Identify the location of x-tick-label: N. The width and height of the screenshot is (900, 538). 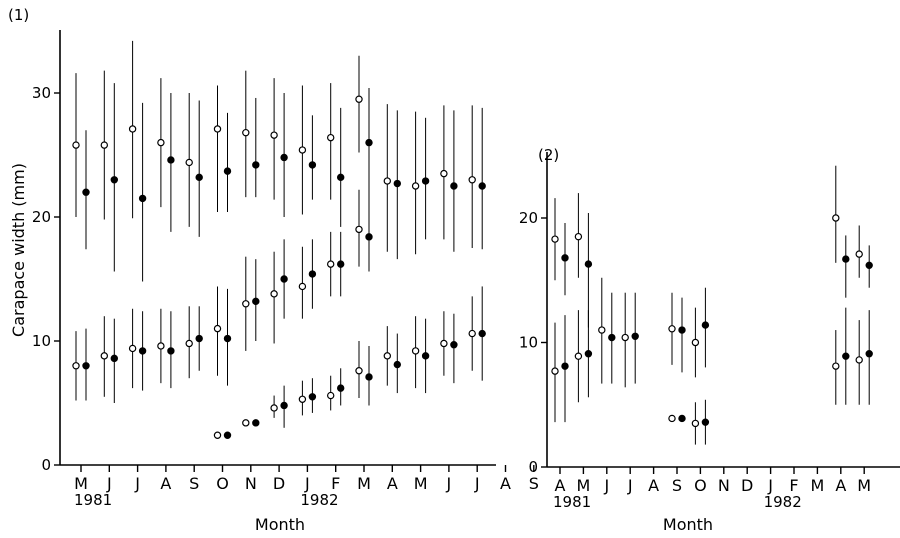
(724, 485).